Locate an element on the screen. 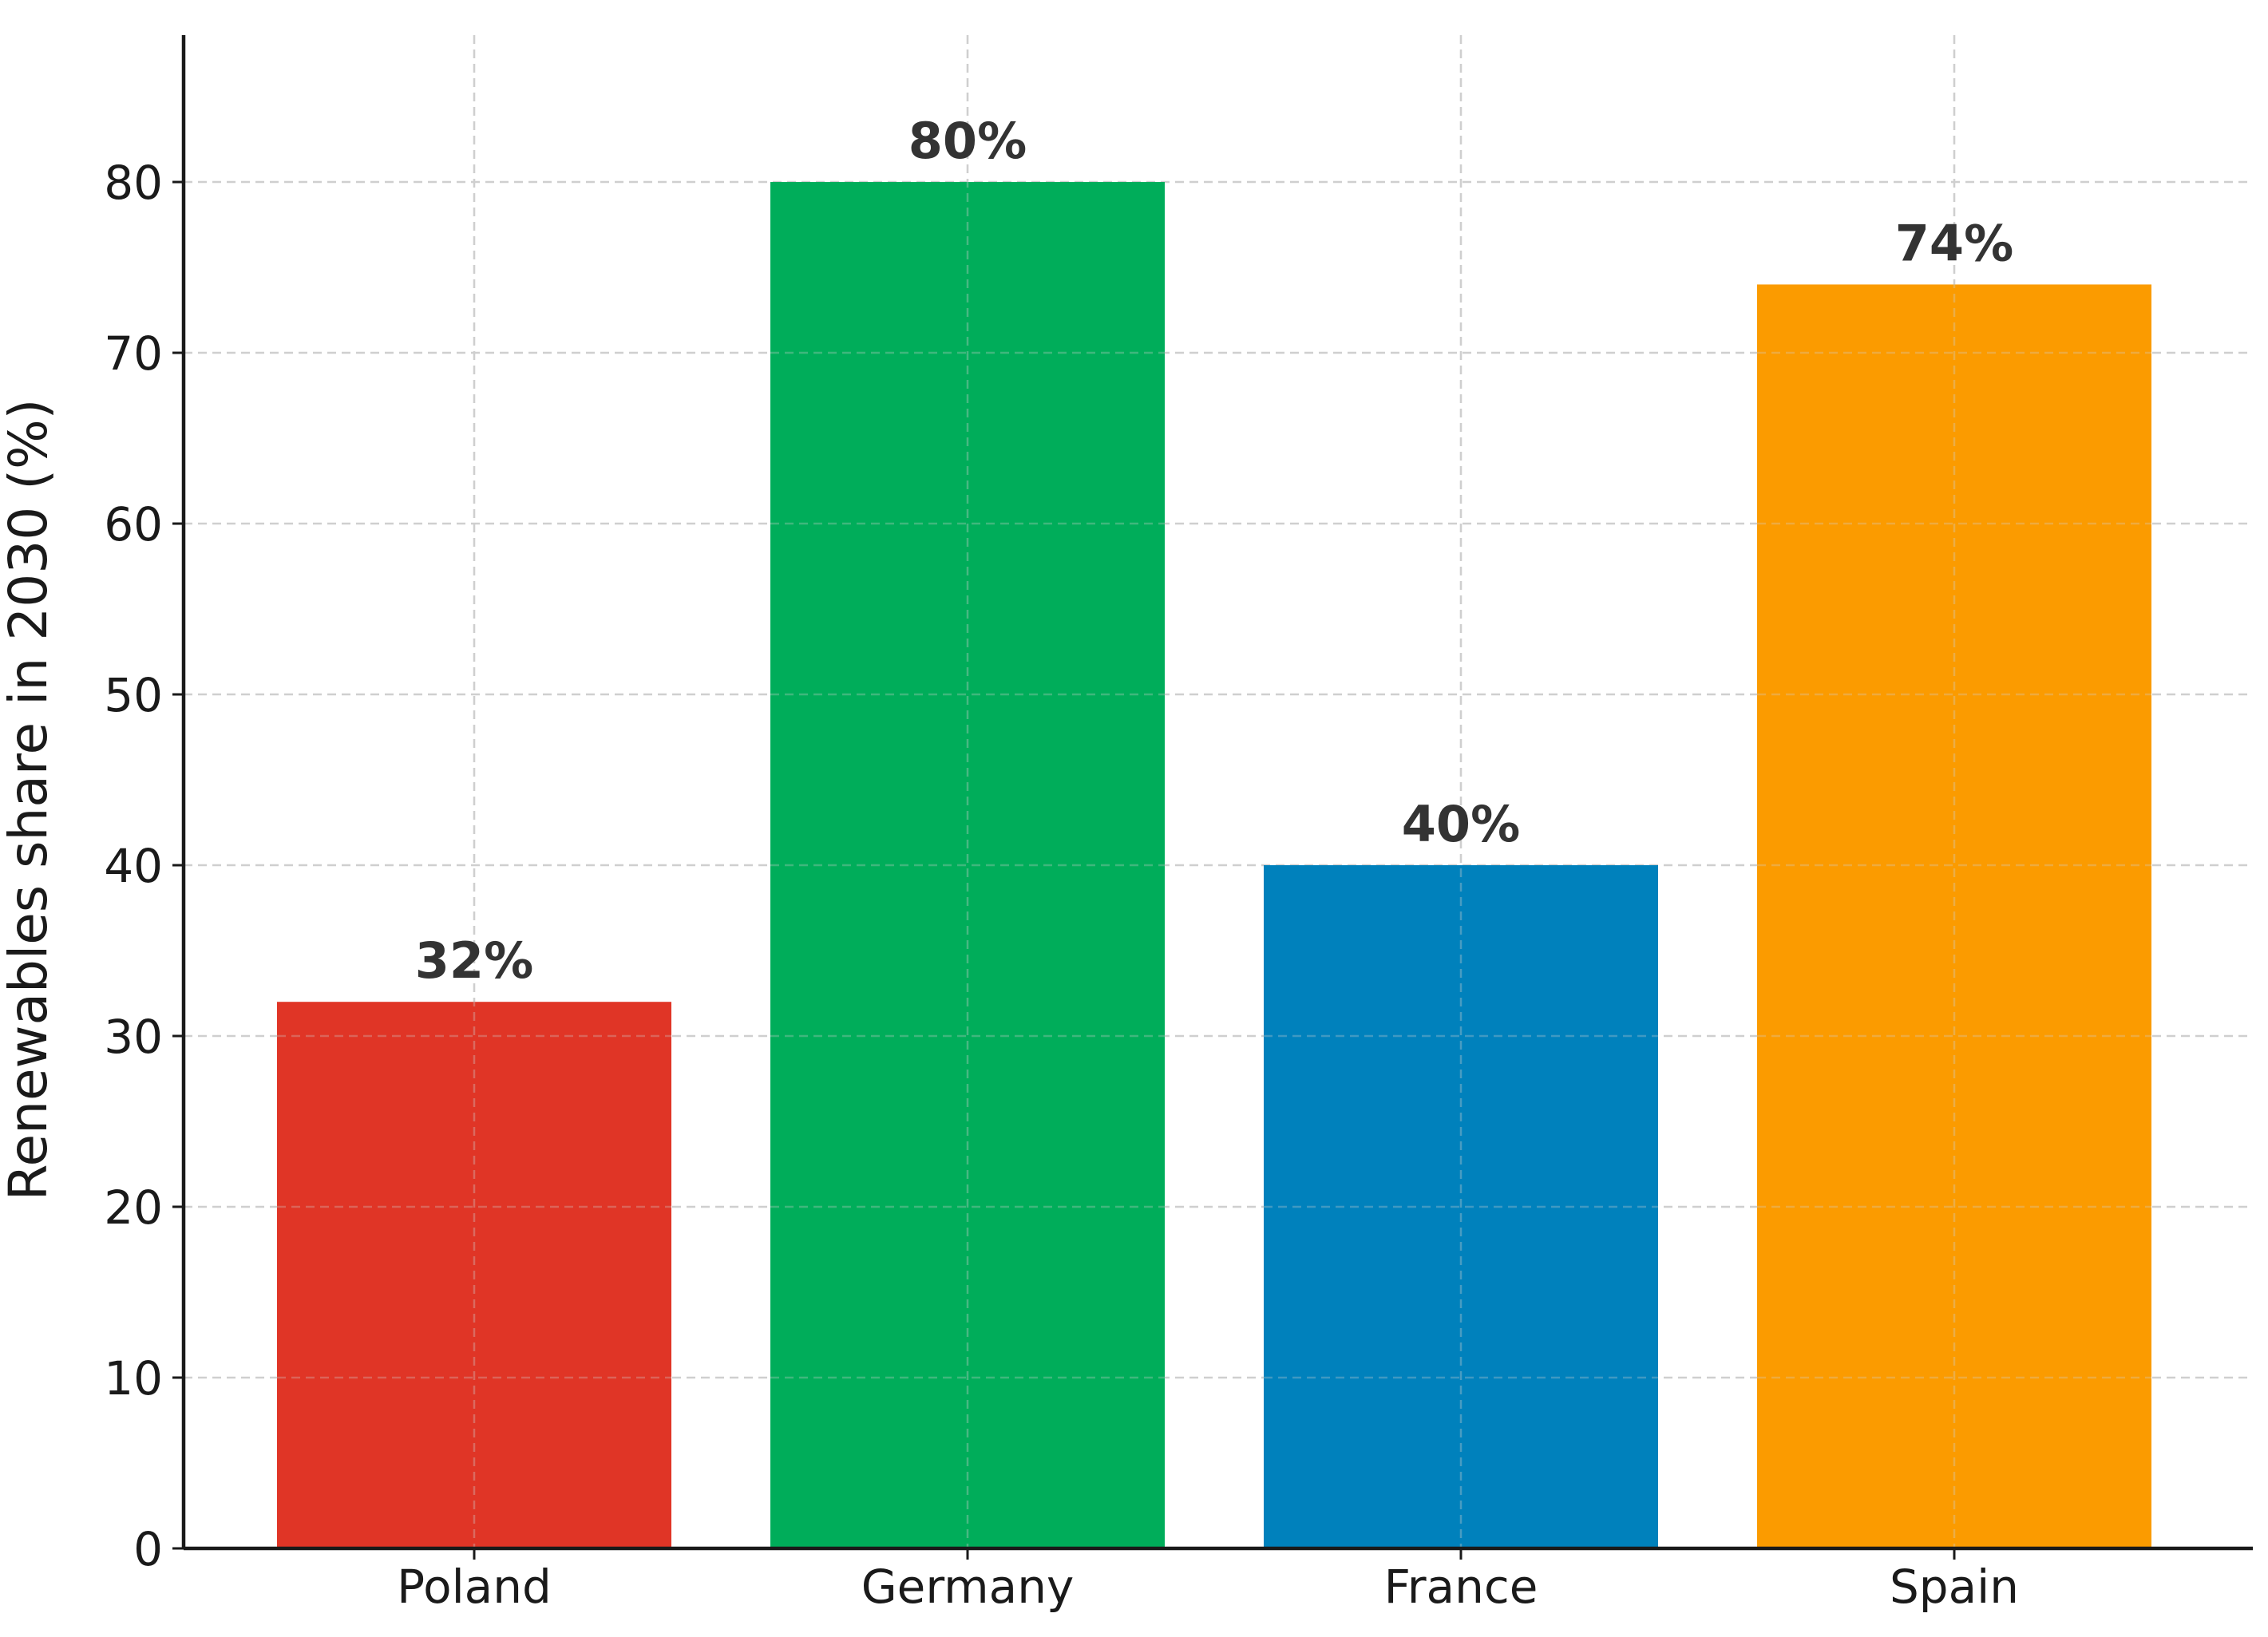 Image resolution: width=2268 pixels, height=1637 pixels. x-tick-label-poland: Poland is located at coordinates (474, 1587).